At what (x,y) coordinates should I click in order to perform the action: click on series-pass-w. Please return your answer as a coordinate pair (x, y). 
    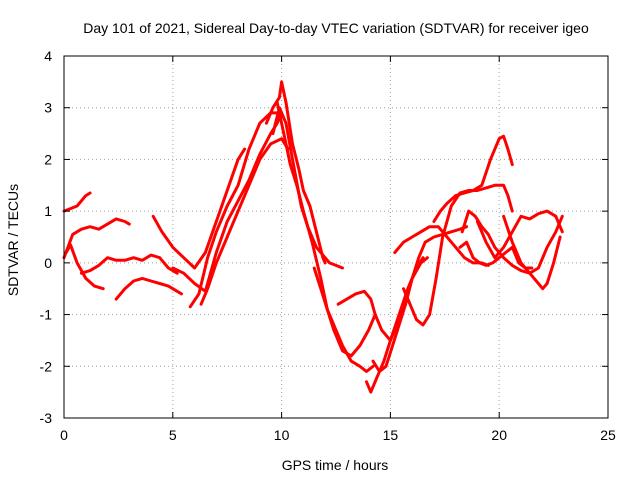
    Looking at the image, I should click on (532, 252).